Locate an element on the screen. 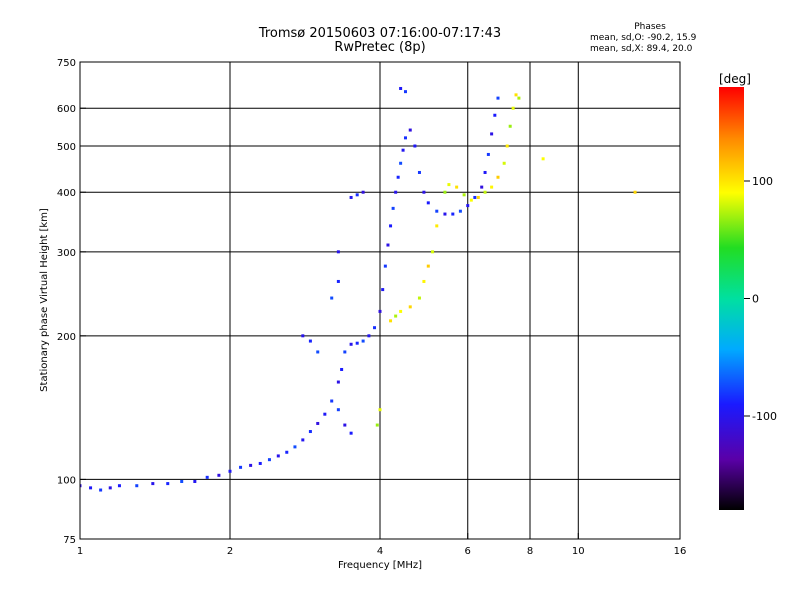  y-tick-label: 400 is located at coordinates (66, 193).